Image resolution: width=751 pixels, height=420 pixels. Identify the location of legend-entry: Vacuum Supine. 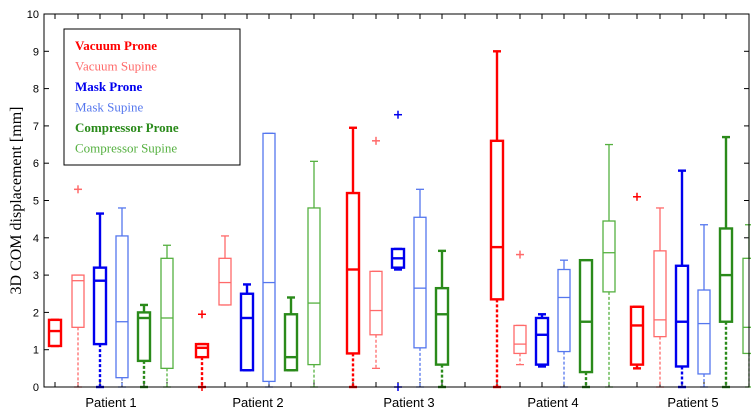
(116, 66).